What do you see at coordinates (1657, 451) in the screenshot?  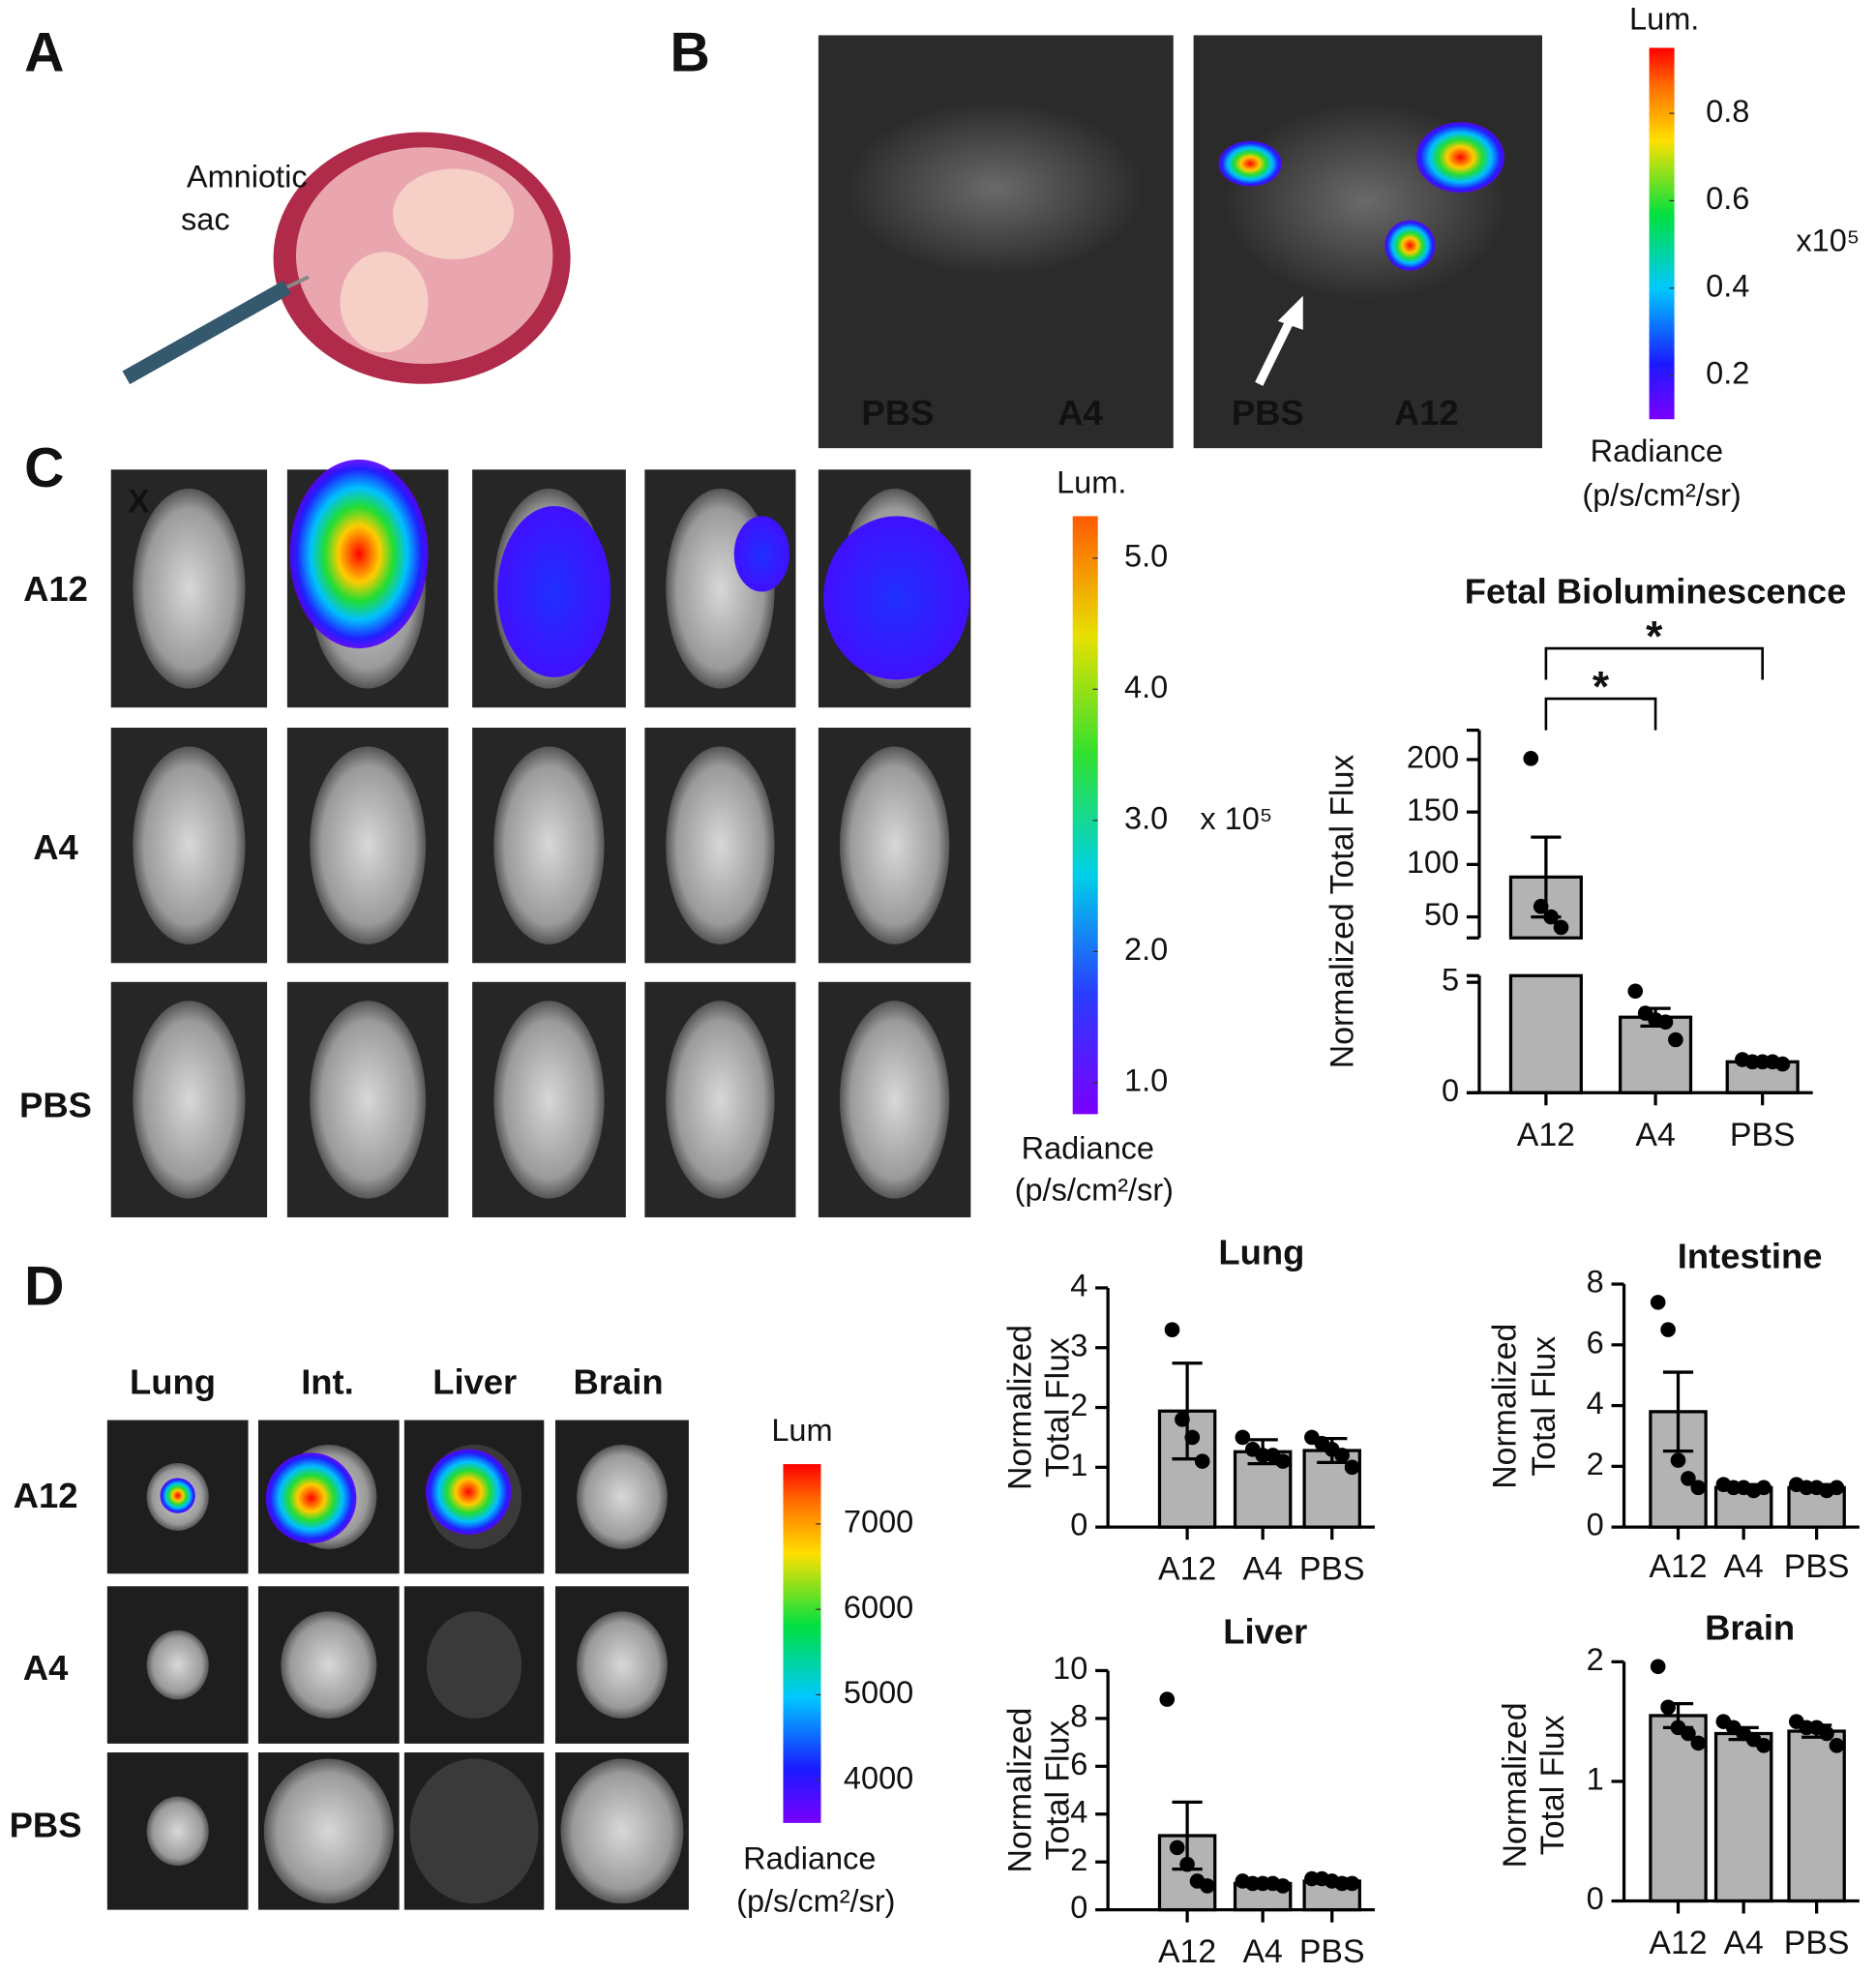 I see `colorbar-label: Radiance` at bounding box center [1657, 451].